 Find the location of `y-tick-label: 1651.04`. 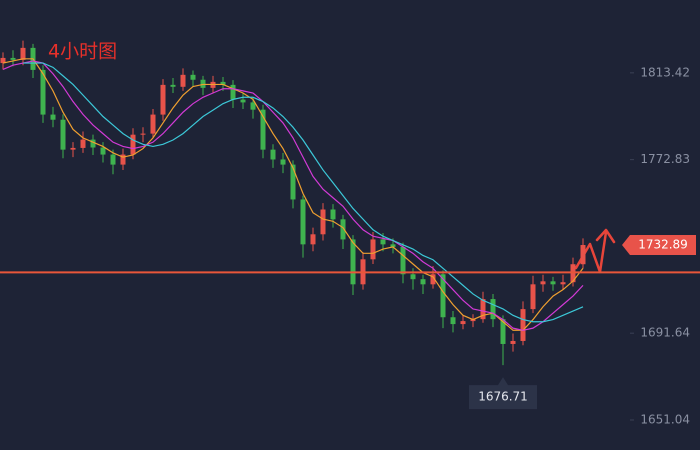

y-tick-label: 1651.04 is located at coordinates (665, 419).